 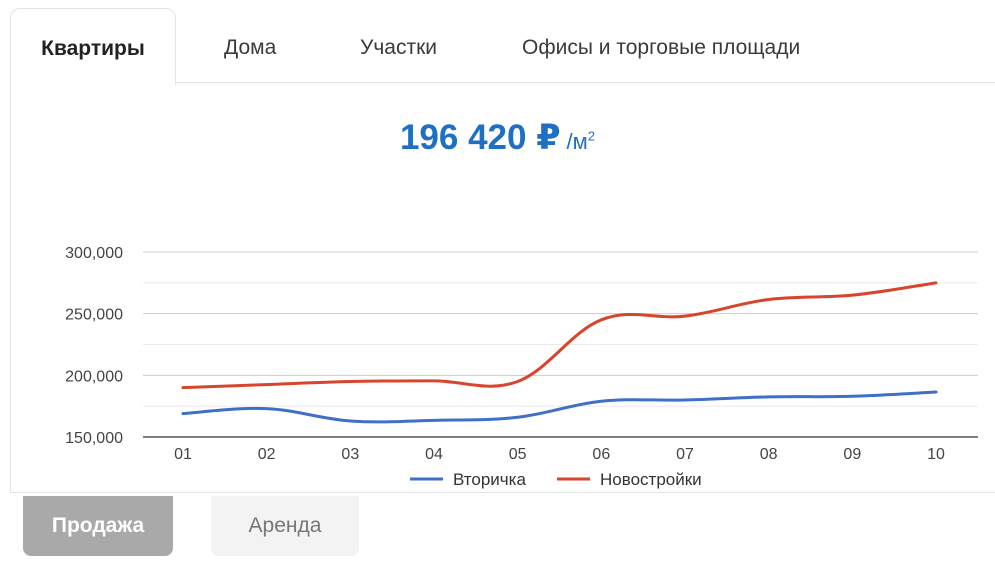 What do you see at coordinates (685, 454) in the screenshot?
I see `x-tick-label: 07` at bounding box center [685, 454].